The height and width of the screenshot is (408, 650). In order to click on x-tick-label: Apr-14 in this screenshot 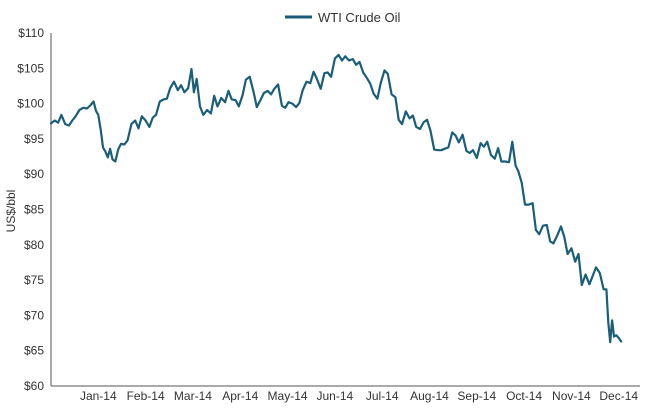, I will do `click(240, 396)`.